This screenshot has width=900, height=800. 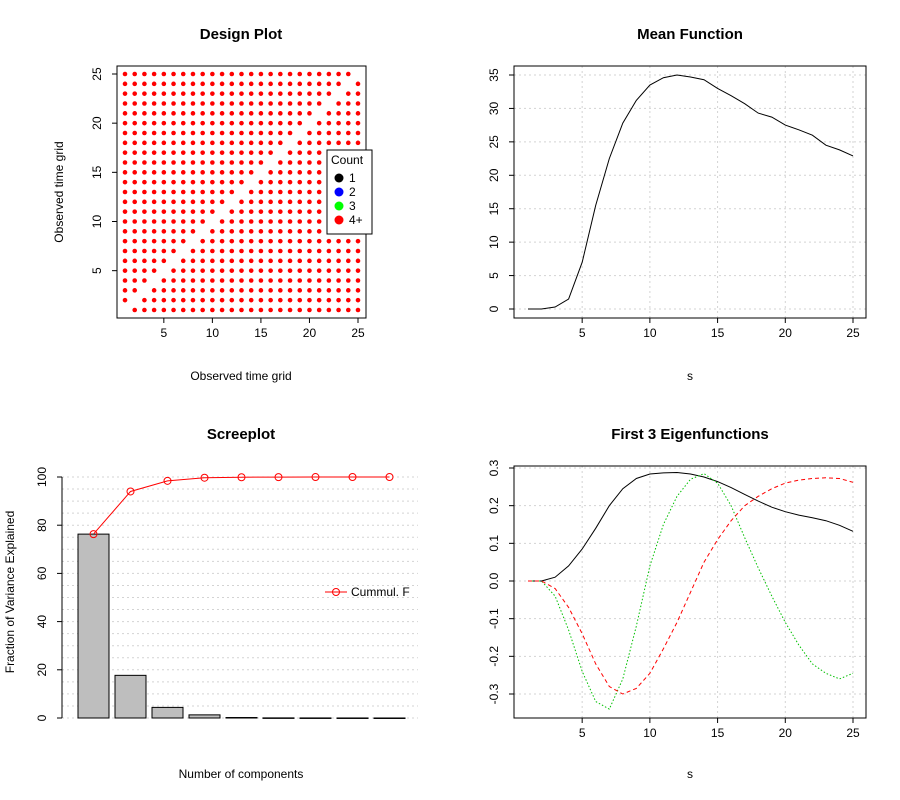 I want to click on y-tick-label: 100, so click(x=42, y=477).